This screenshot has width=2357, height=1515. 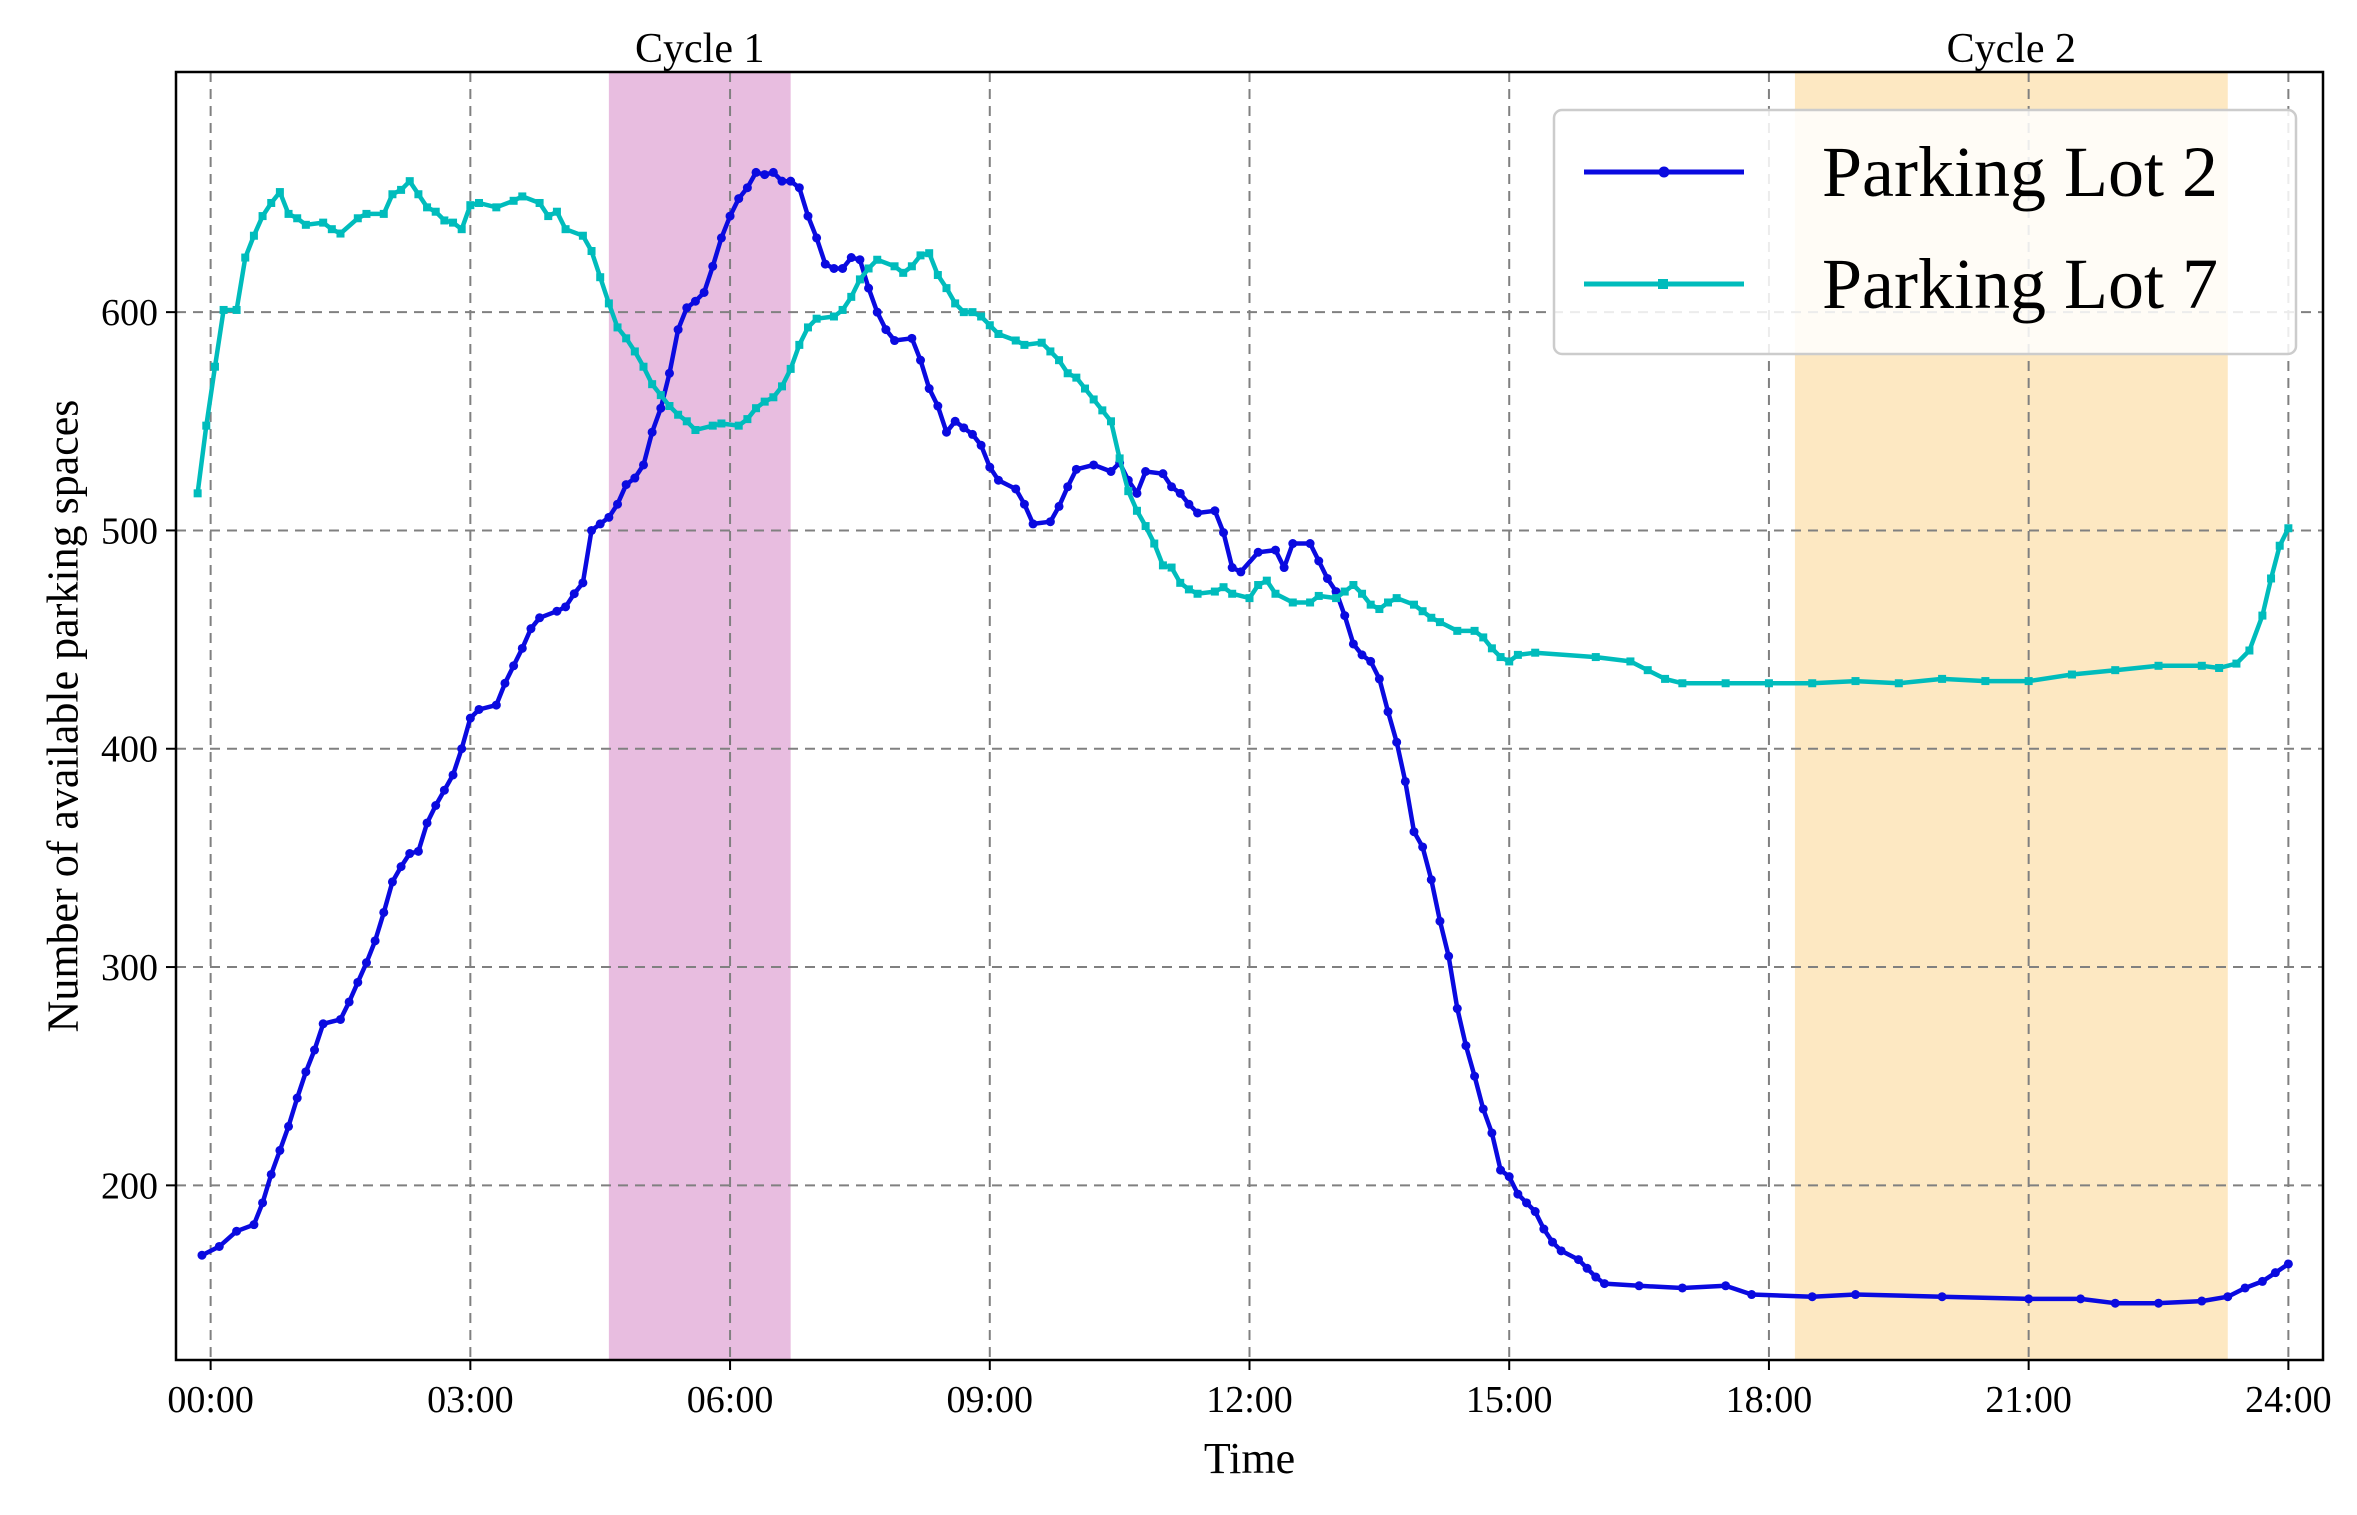 I want to click on legend-label: Parking Lot 7, so click(x=2020, y=284).